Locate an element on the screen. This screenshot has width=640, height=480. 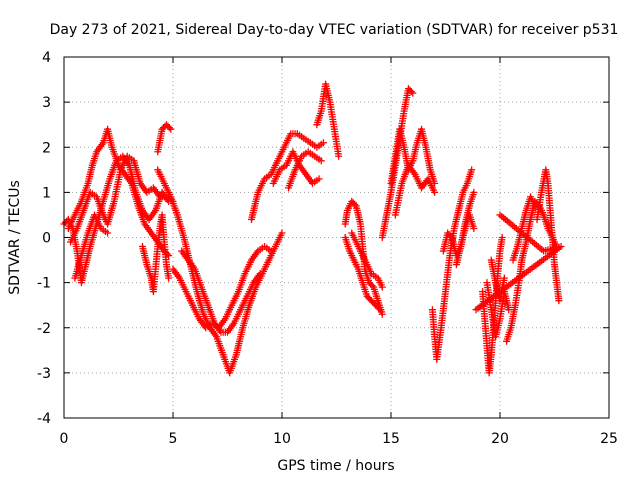
y-tick-label: 3 is located at coordinates (46, 103).